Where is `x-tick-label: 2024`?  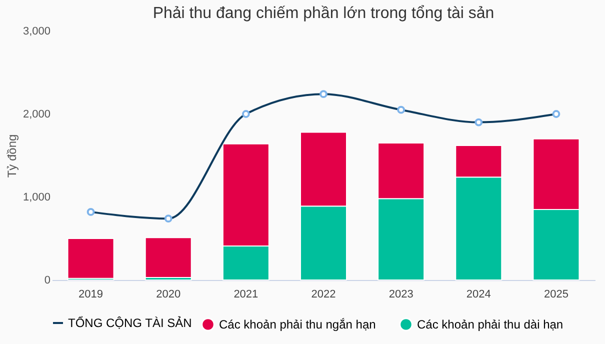
x-tick-label: 2024 is located at coordinates (478, 294).